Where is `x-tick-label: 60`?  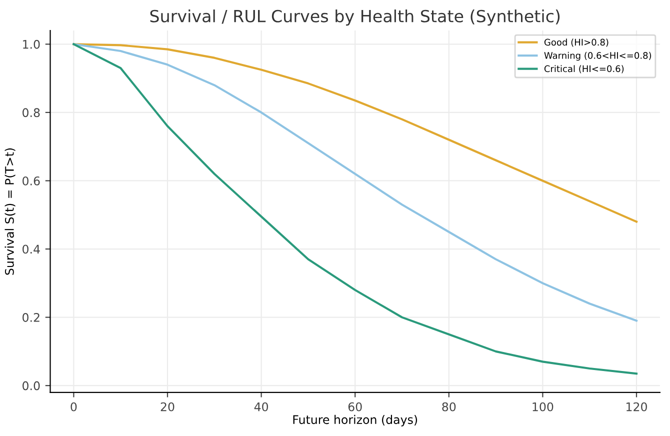
x-tick-label: 60 is located at coordinates (355, 407).